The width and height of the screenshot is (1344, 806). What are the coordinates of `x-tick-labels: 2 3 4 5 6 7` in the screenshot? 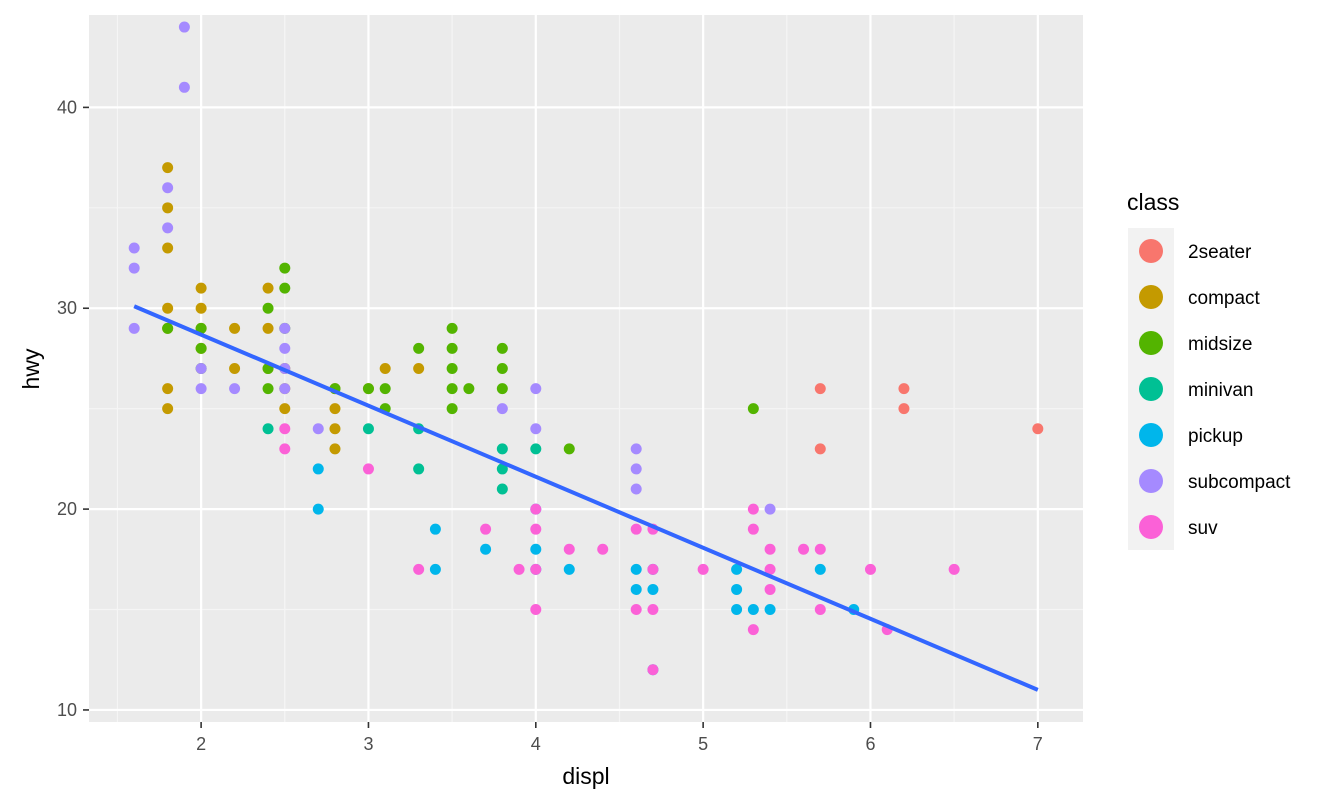 It's located at (619, 744).